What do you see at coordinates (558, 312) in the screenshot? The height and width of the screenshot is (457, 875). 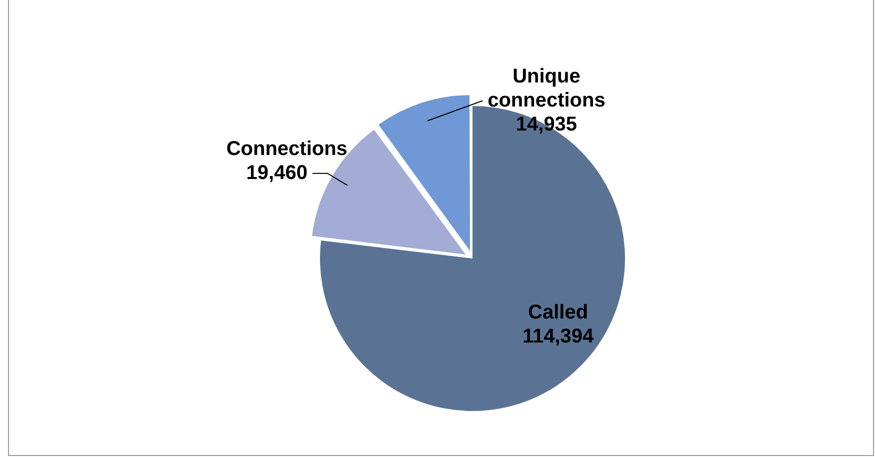 I see `slice-label: Called` at bounding box center [558, 312].